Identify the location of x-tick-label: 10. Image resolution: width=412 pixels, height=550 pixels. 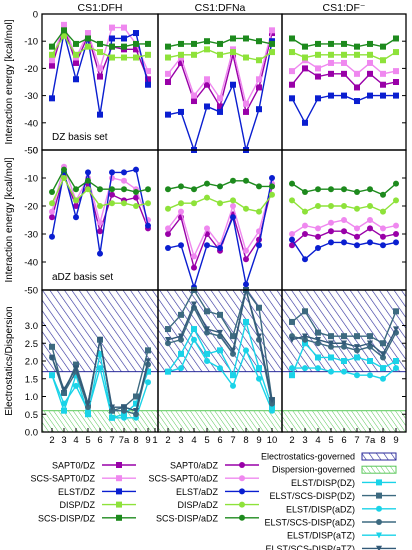
(272, 440).